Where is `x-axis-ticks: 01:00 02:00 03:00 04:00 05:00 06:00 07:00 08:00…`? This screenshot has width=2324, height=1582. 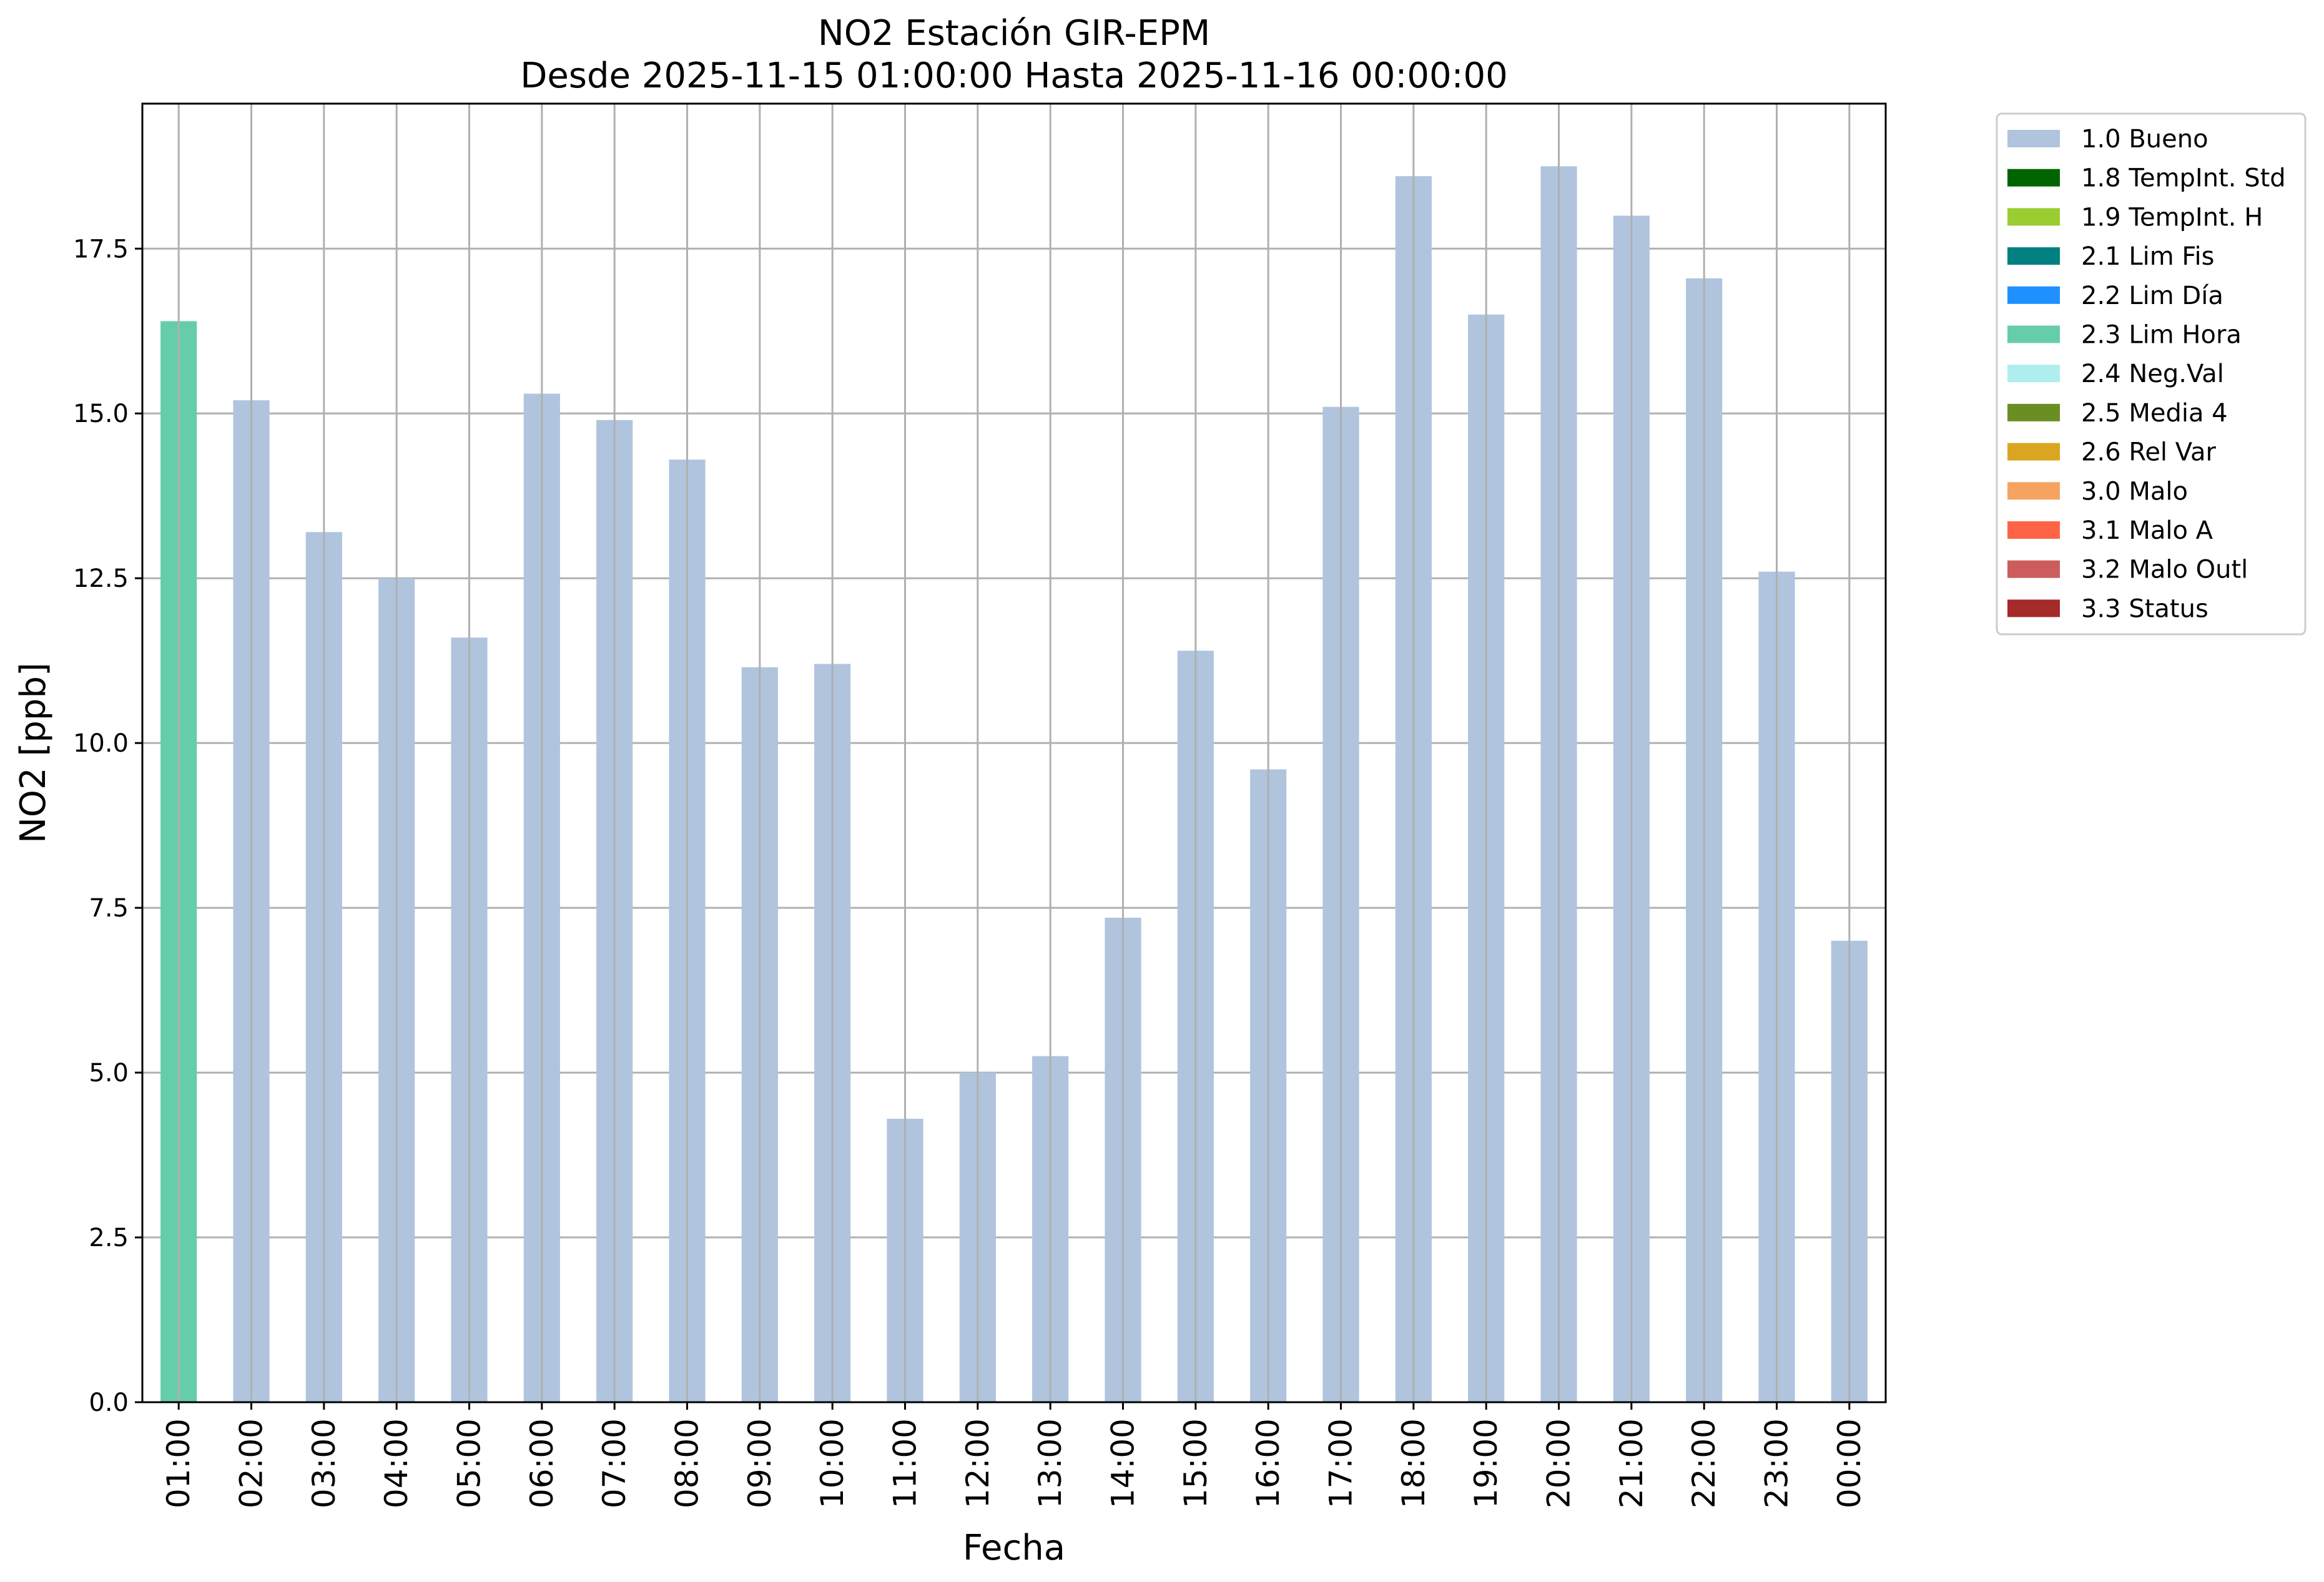
x-axis-ticks: 01:00 02:00 03:00 04:00 05:00 06:00 07:00 08:00… is located at coordinates (1014, 1455).